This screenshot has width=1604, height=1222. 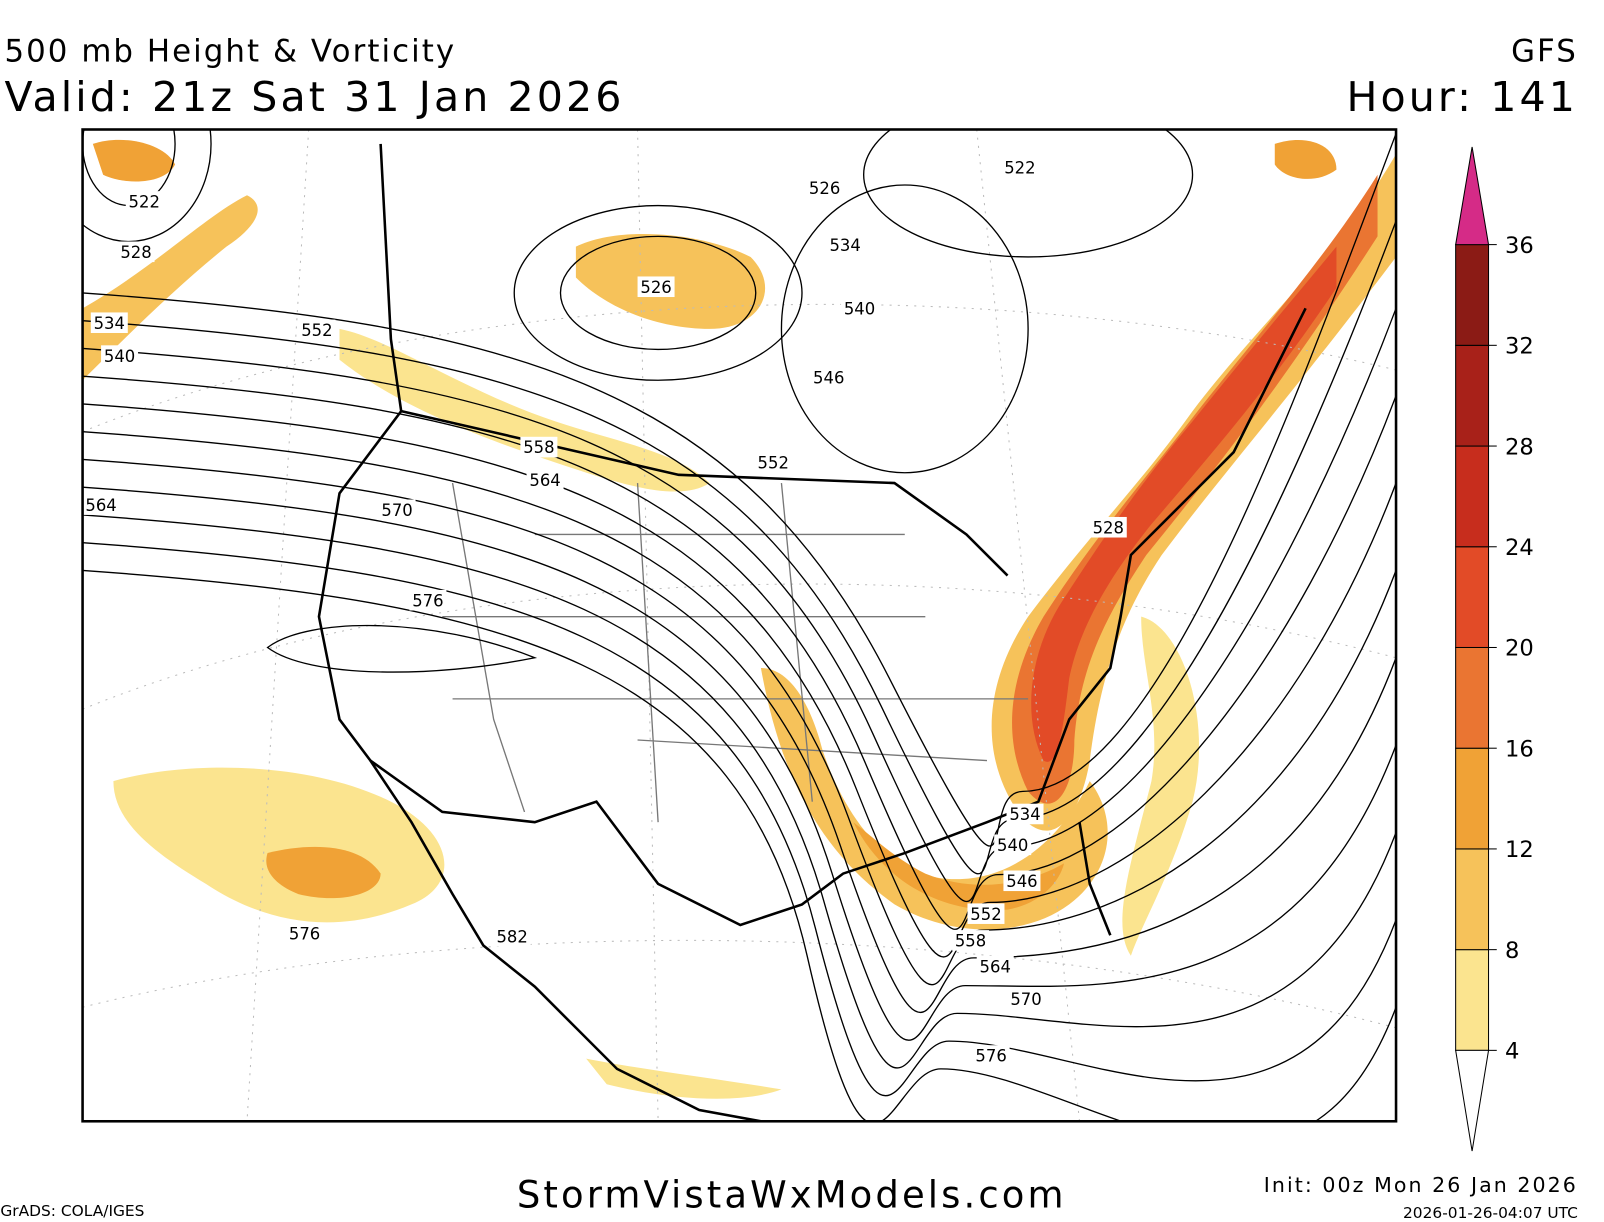 I want to click on colorbar-tick-label: 8, so click(x=1512, y=951).